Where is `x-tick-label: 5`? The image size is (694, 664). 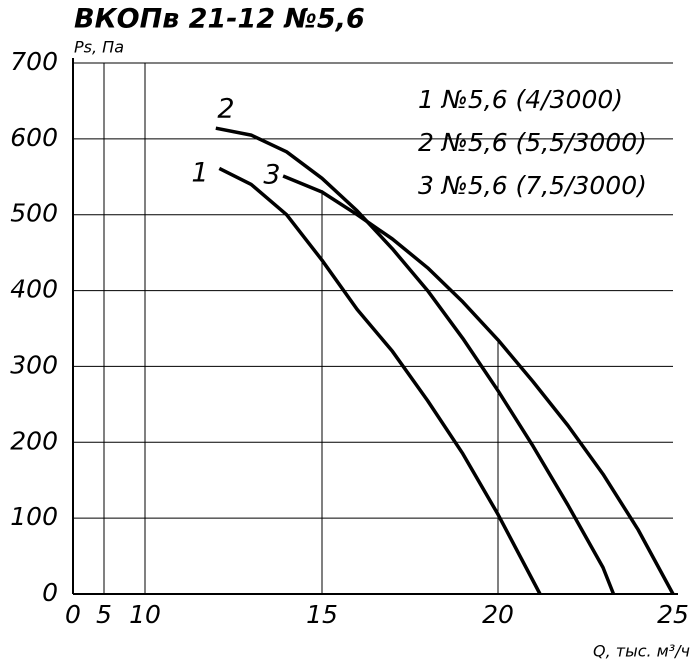 x-tick-label: 5 is located at coordinates (104, 614).